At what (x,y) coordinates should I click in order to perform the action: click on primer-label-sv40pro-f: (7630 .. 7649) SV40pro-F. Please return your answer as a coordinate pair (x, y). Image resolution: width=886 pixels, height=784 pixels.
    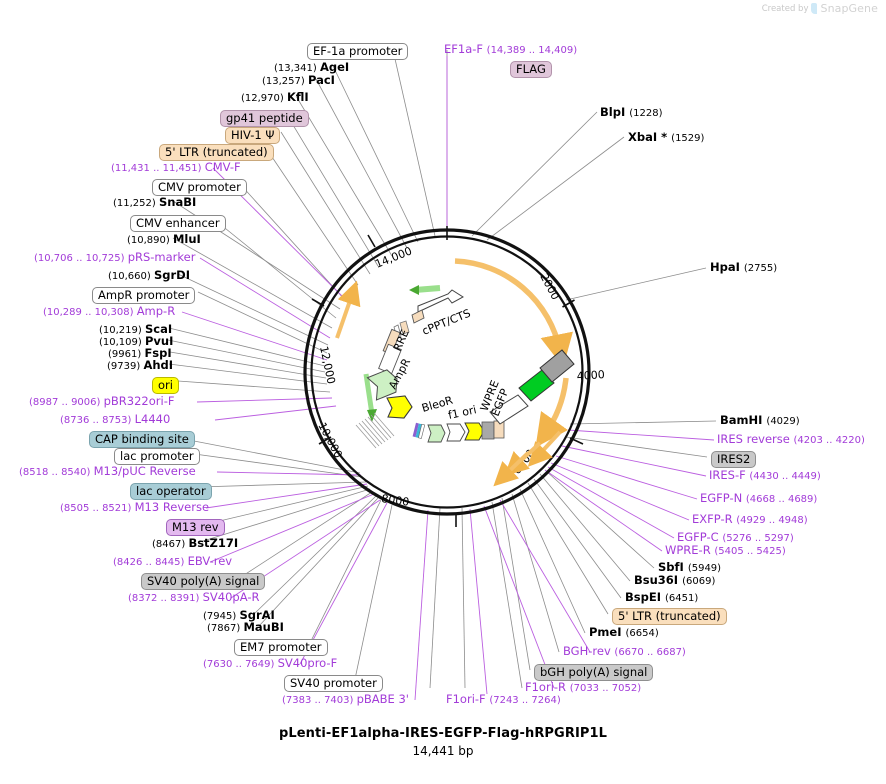
    Looking at the image, I should click on (270, 663).